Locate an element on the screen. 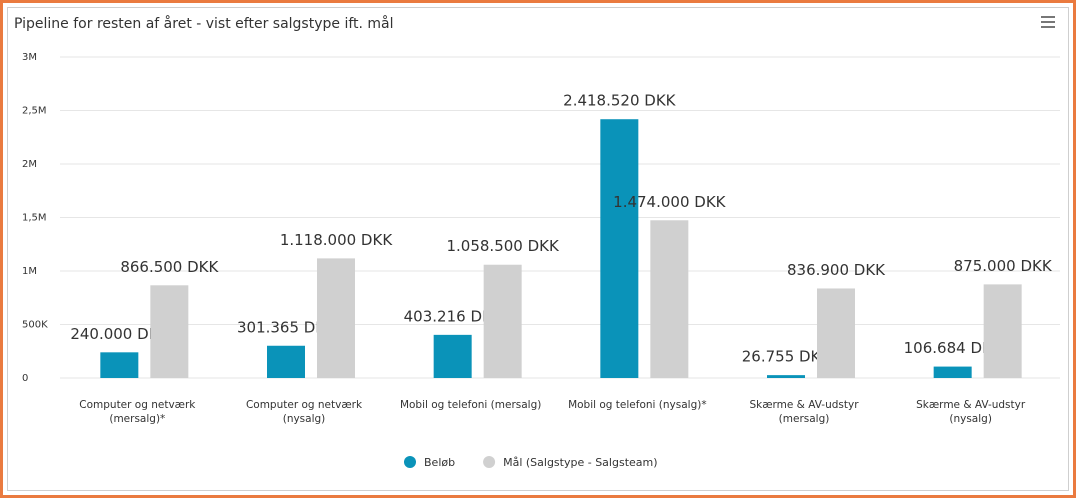  data-label: 1.474.000 DKK is located at coordinates (669, 202).